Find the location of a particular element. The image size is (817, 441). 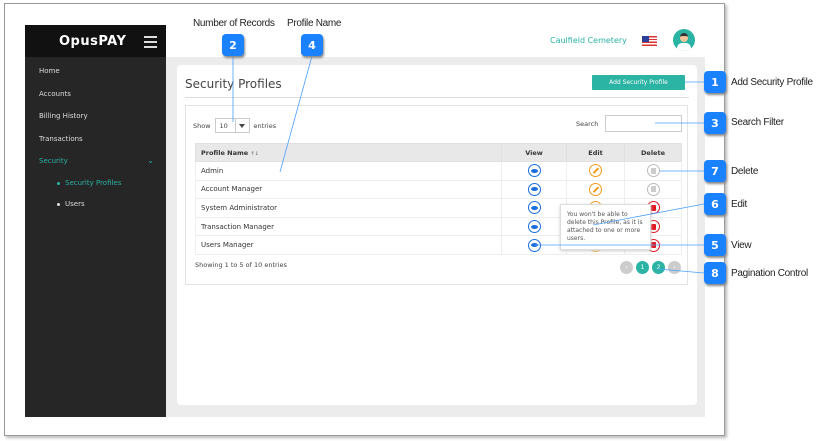

entries-value: 10 is located at coordinates (223, 125).